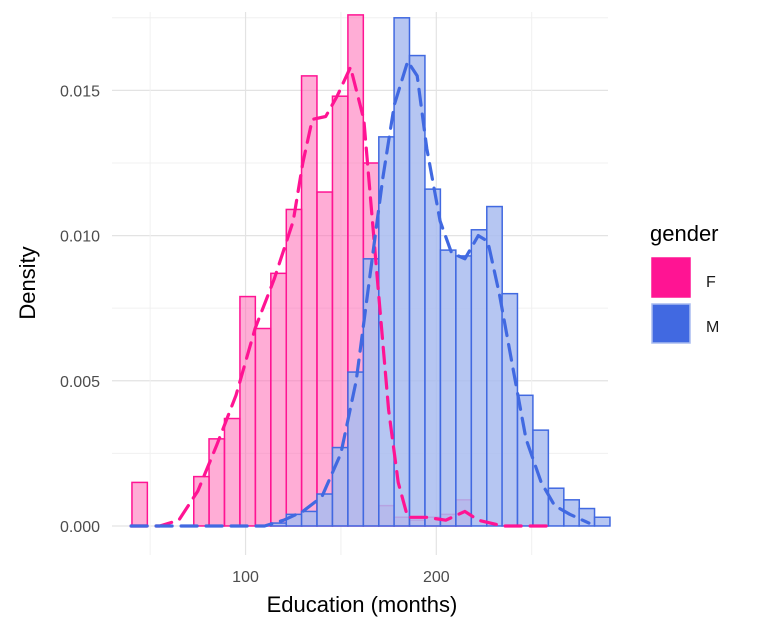 This screenshot has width=765, height=630. I want to click on x-axis-title: Education (months), so click(362, 604).